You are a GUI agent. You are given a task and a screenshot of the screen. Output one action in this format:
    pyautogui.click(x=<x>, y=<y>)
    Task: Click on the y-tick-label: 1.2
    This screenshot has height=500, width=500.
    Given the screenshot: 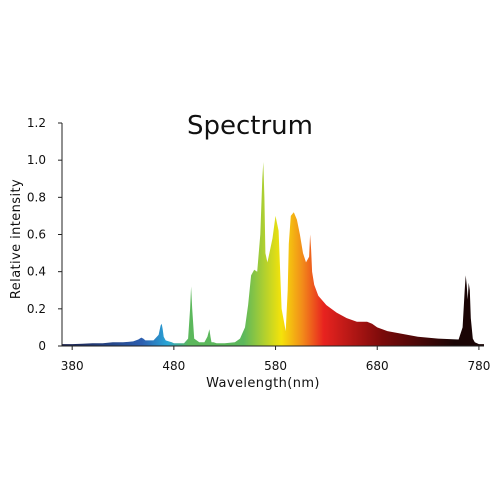 What is the action you would take?
    pyautogui.click(x=36, y=123)
    